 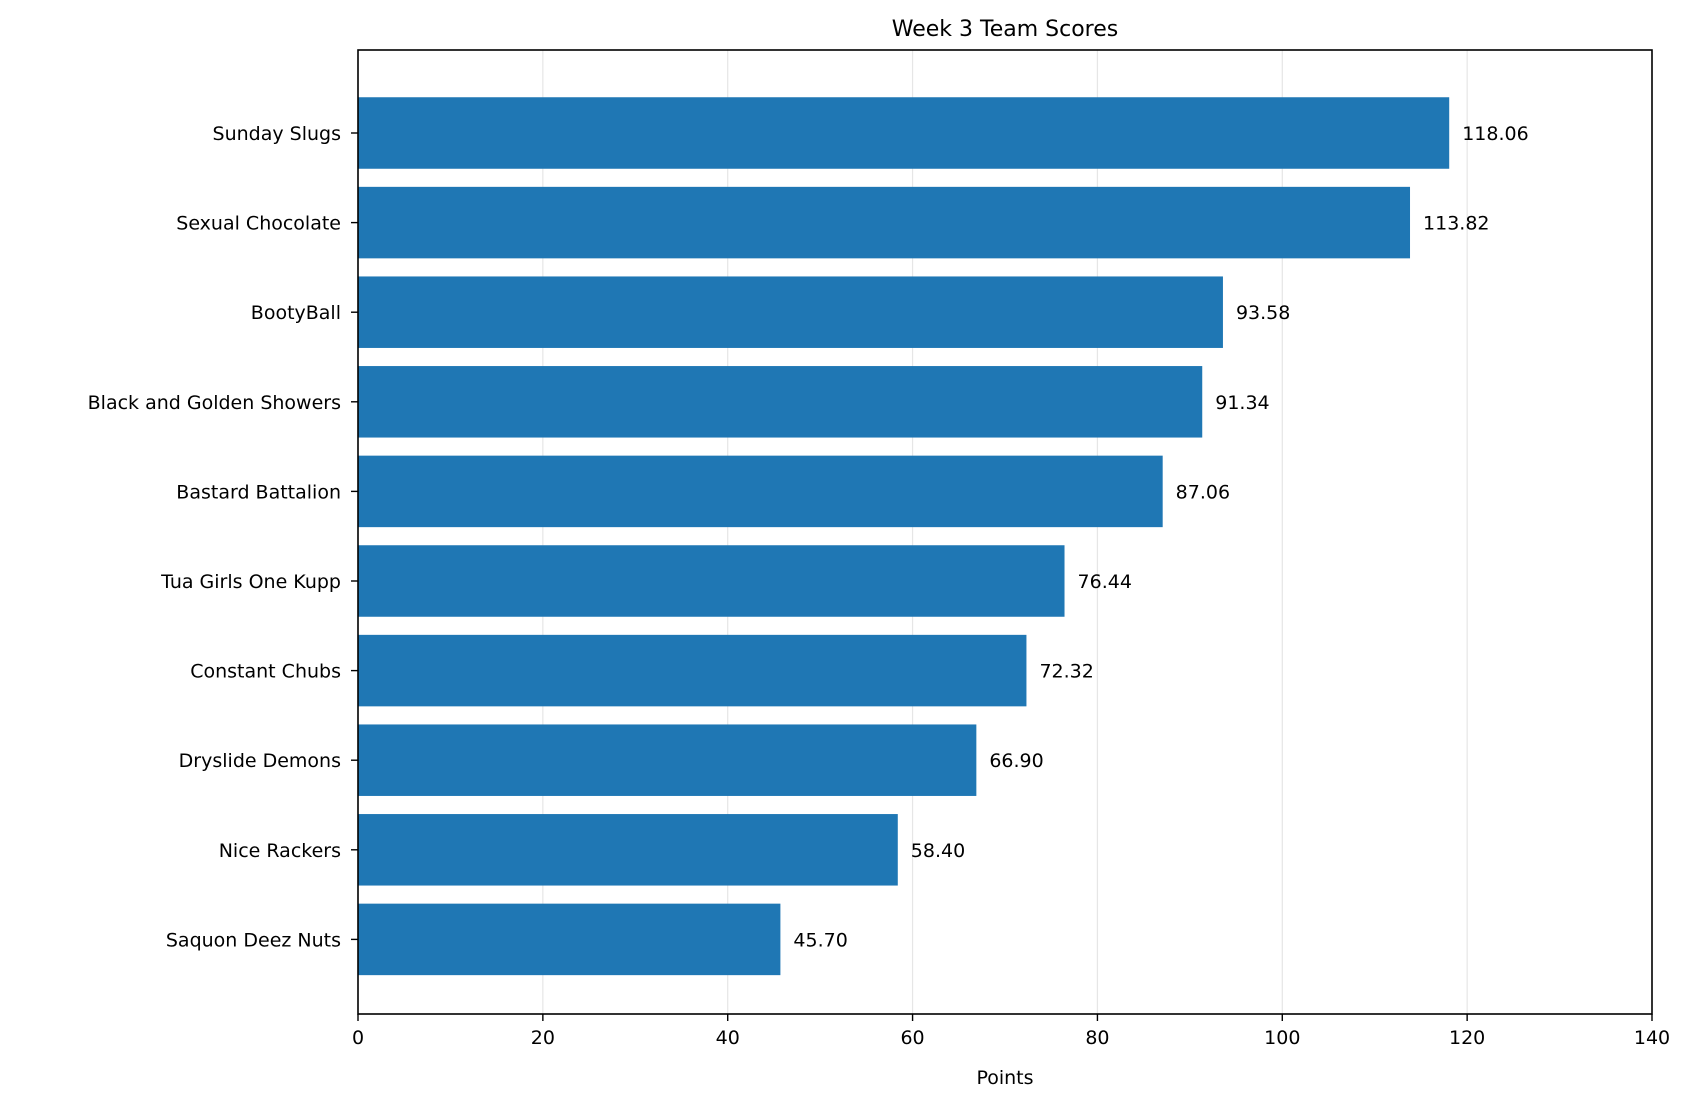 What do you see at coordinates (277, 134) in the screenshot?
I see `y-tick-label: Sunday Slugs` at bounding box center [277, 134].